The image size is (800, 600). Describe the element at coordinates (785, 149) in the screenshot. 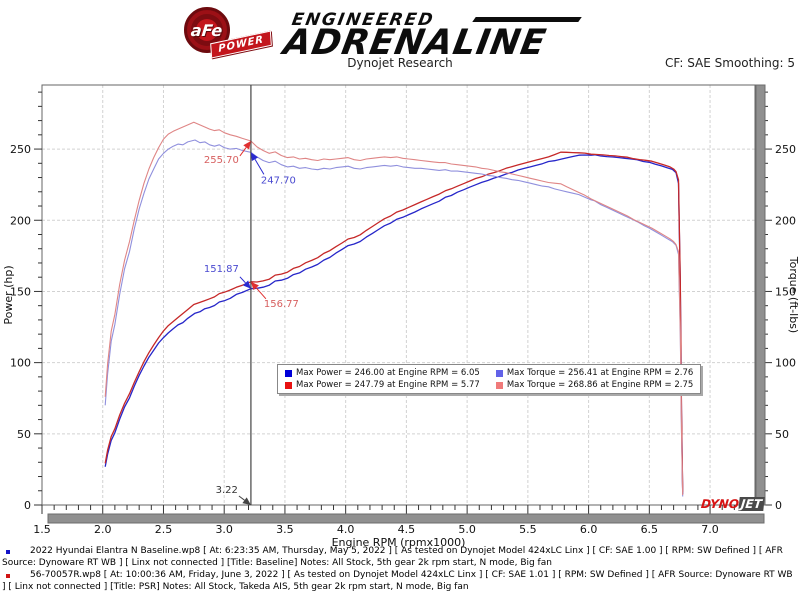

I see `y-tick-label-right: 250` at that location.